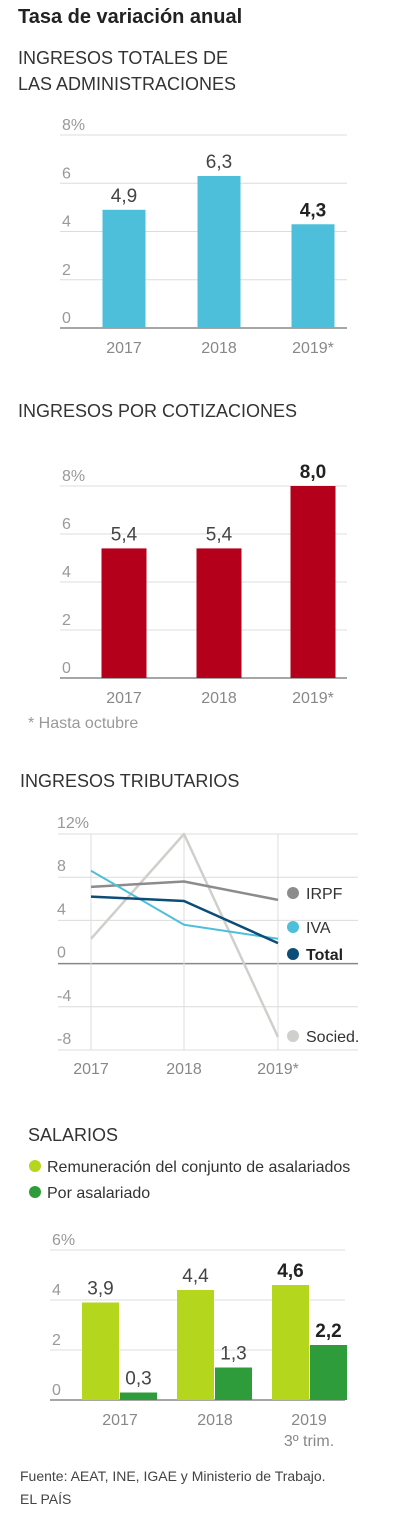 This screenshot has width=414, height=1526. What do you see at coordinates (100, 1289) in the screenshot?
I see `data-label: 3,9` at bounding box center [100, 1289].